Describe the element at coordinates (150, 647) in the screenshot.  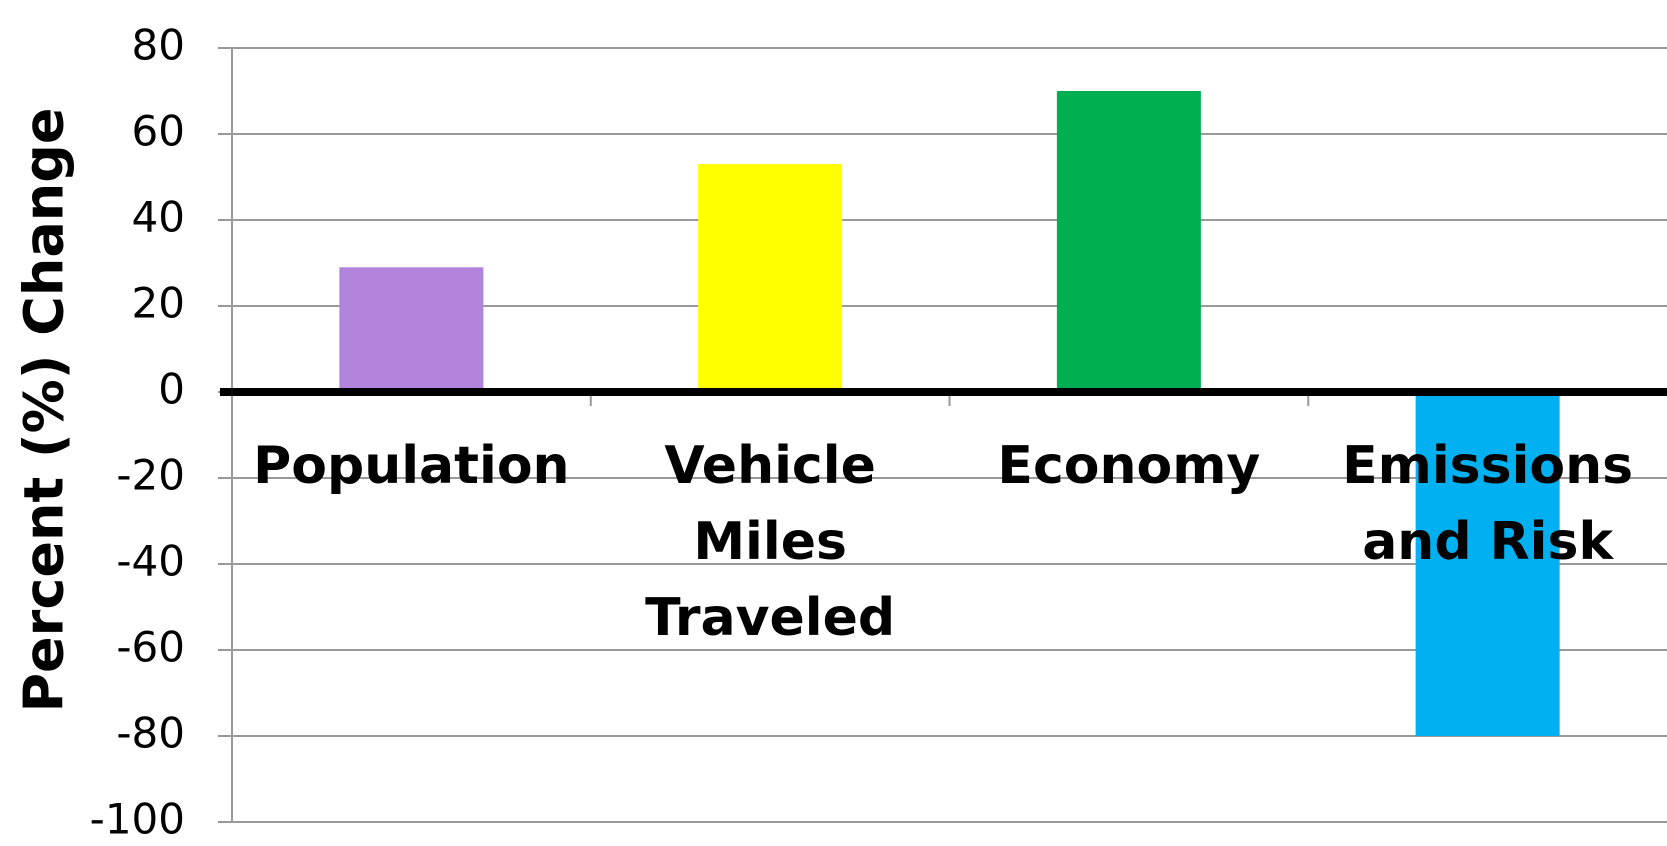
I see `y-tick-label: -60` at that location.